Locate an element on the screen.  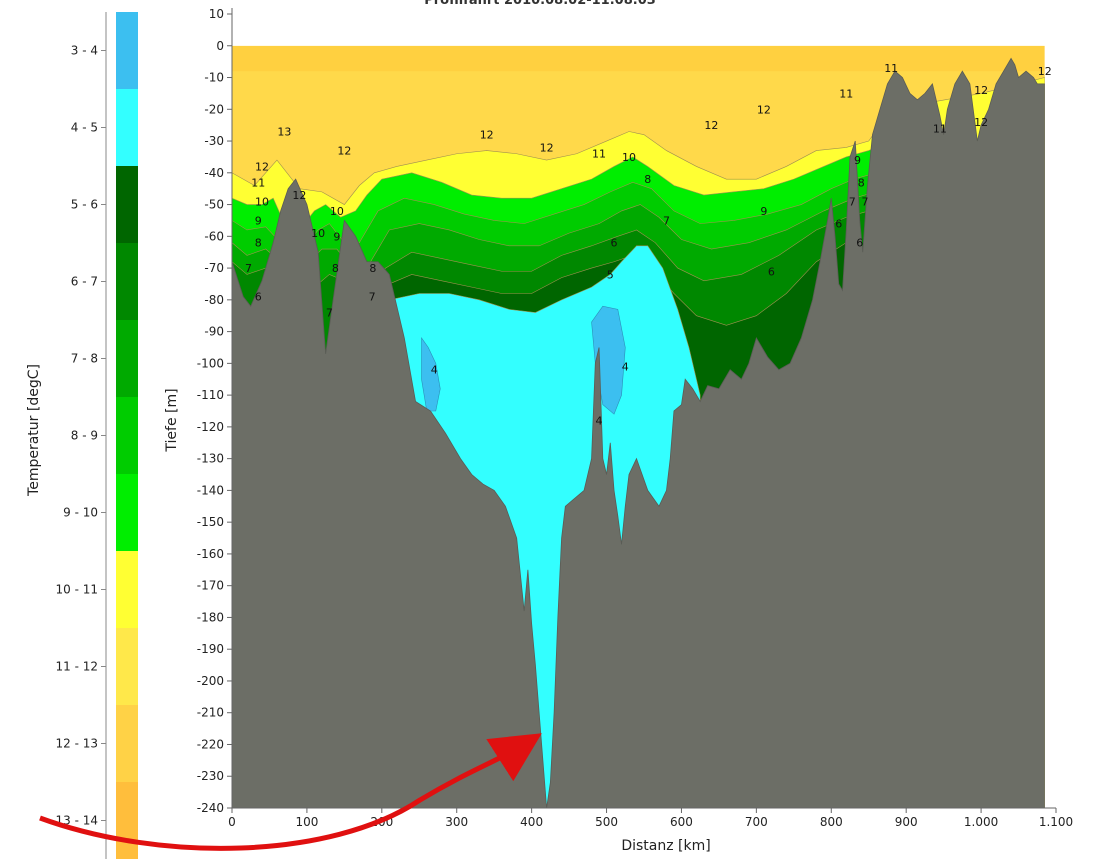
x-tick-label: 600 is located at coordinates (681, 822).